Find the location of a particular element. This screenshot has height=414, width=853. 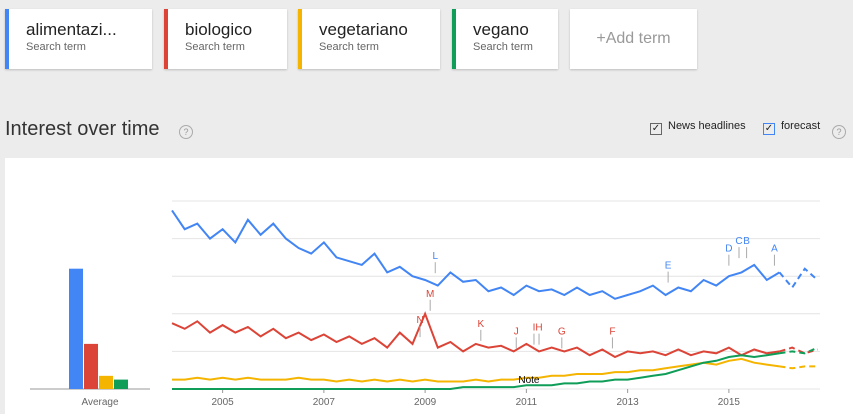

annotation-label: J is located at coordinates (516, 331).